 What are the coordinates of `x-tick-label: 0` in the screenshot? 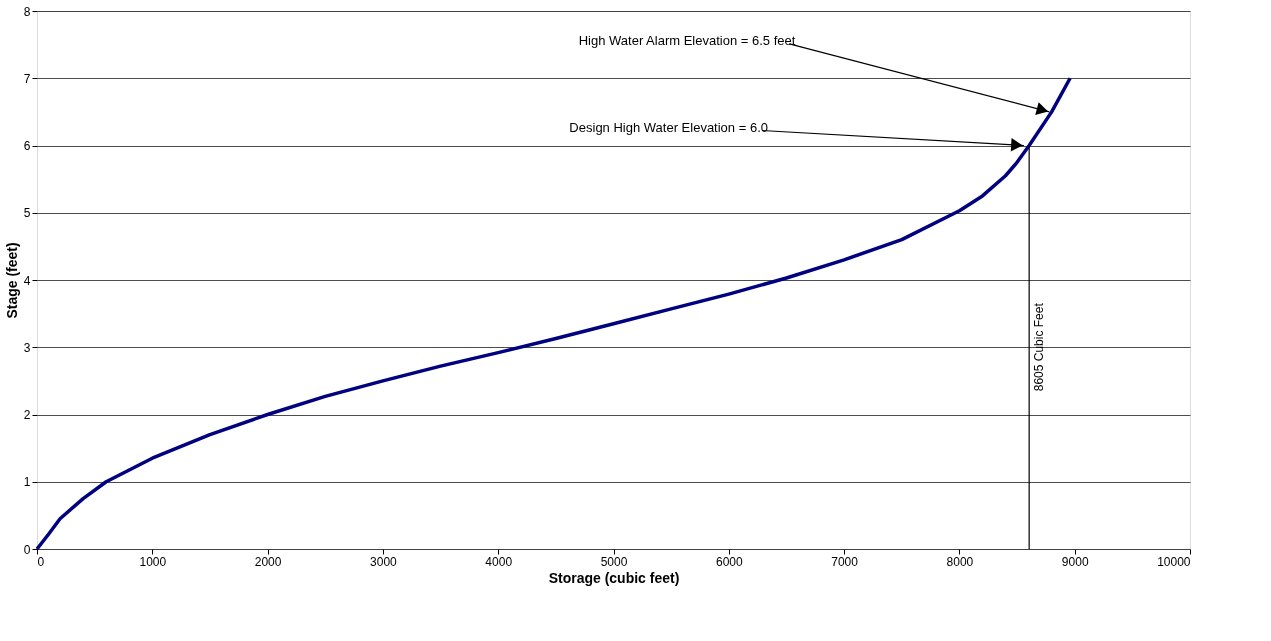 It's located at (41, 561).